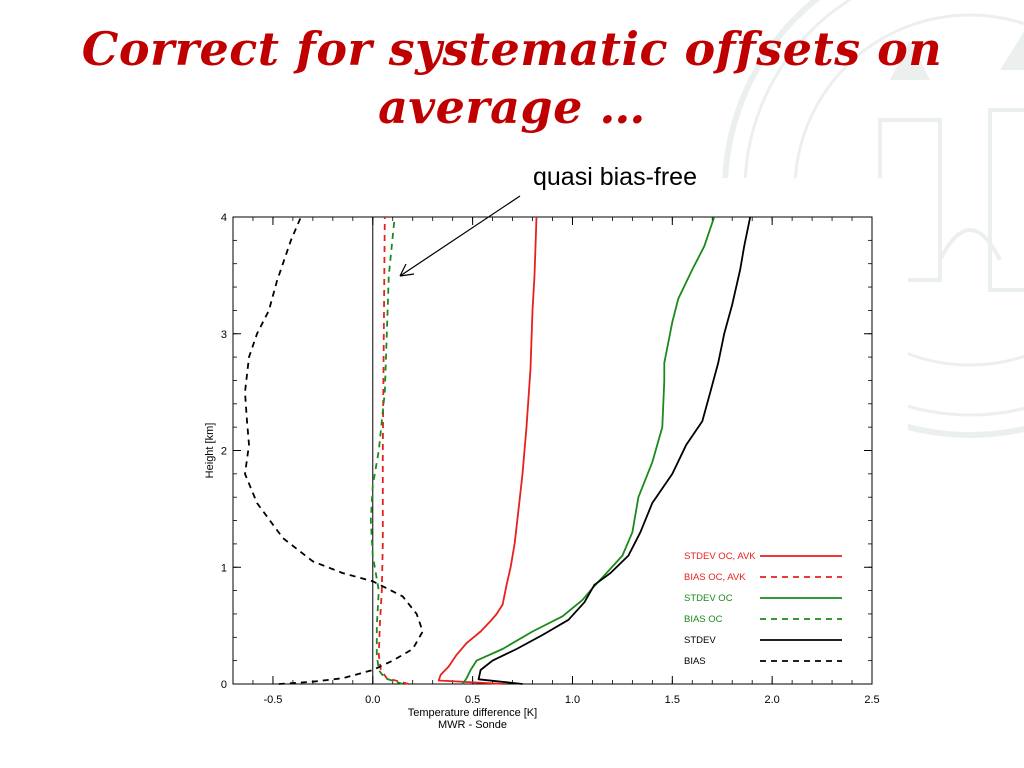 The image size is (1024, 768). What do you see at coordinates (700, 640) in the screenshot?
I see `legend-label: STDEV` at bounding box center [700, 640].